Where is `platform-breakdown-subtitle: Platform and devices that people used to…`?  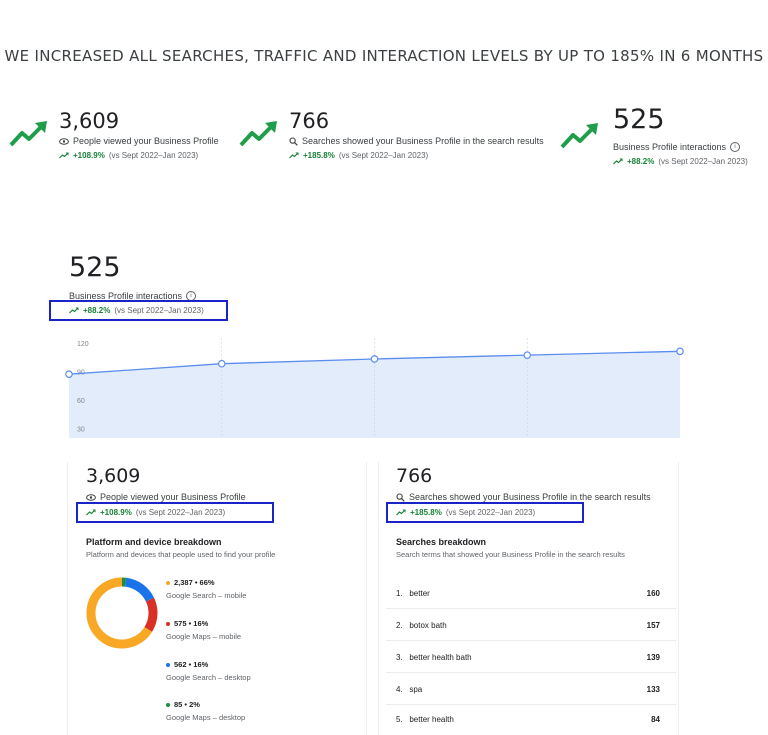
platform-breakdown-subtitle: Platform and devices that people used to… is located at coordinates (181, 554).